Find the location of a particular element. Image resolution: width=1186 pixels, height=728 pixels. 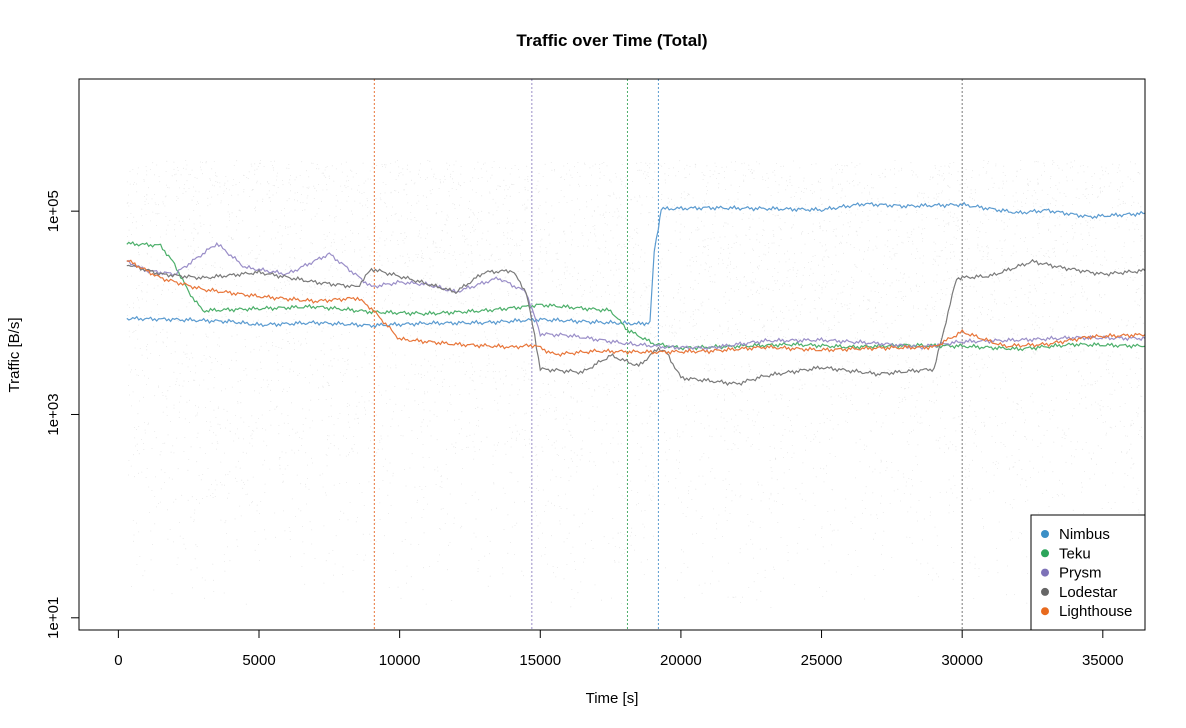

y-axis: 1e+01 1e+03 1e+05 is located at coordinates (62, 414).